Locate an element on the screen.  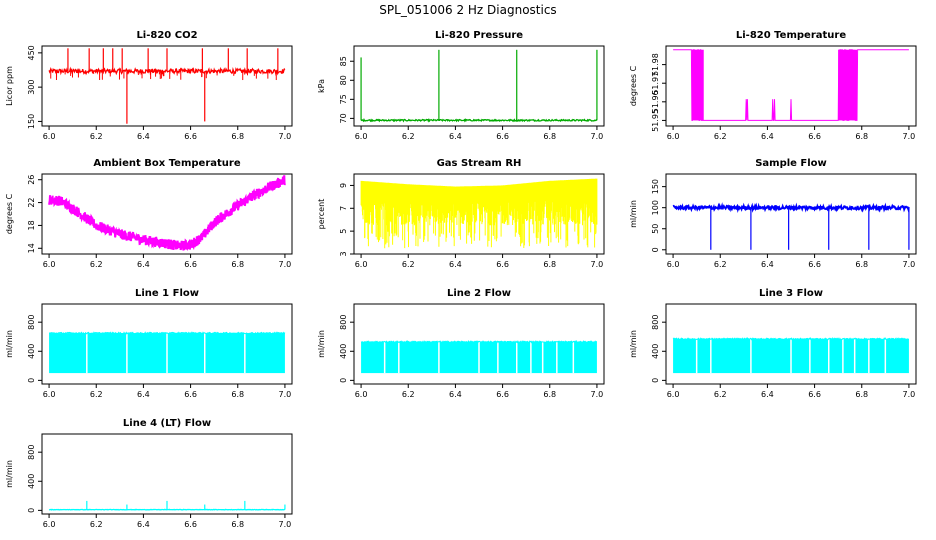
y-tick-label: 300 is located at coordinates (31, 87).